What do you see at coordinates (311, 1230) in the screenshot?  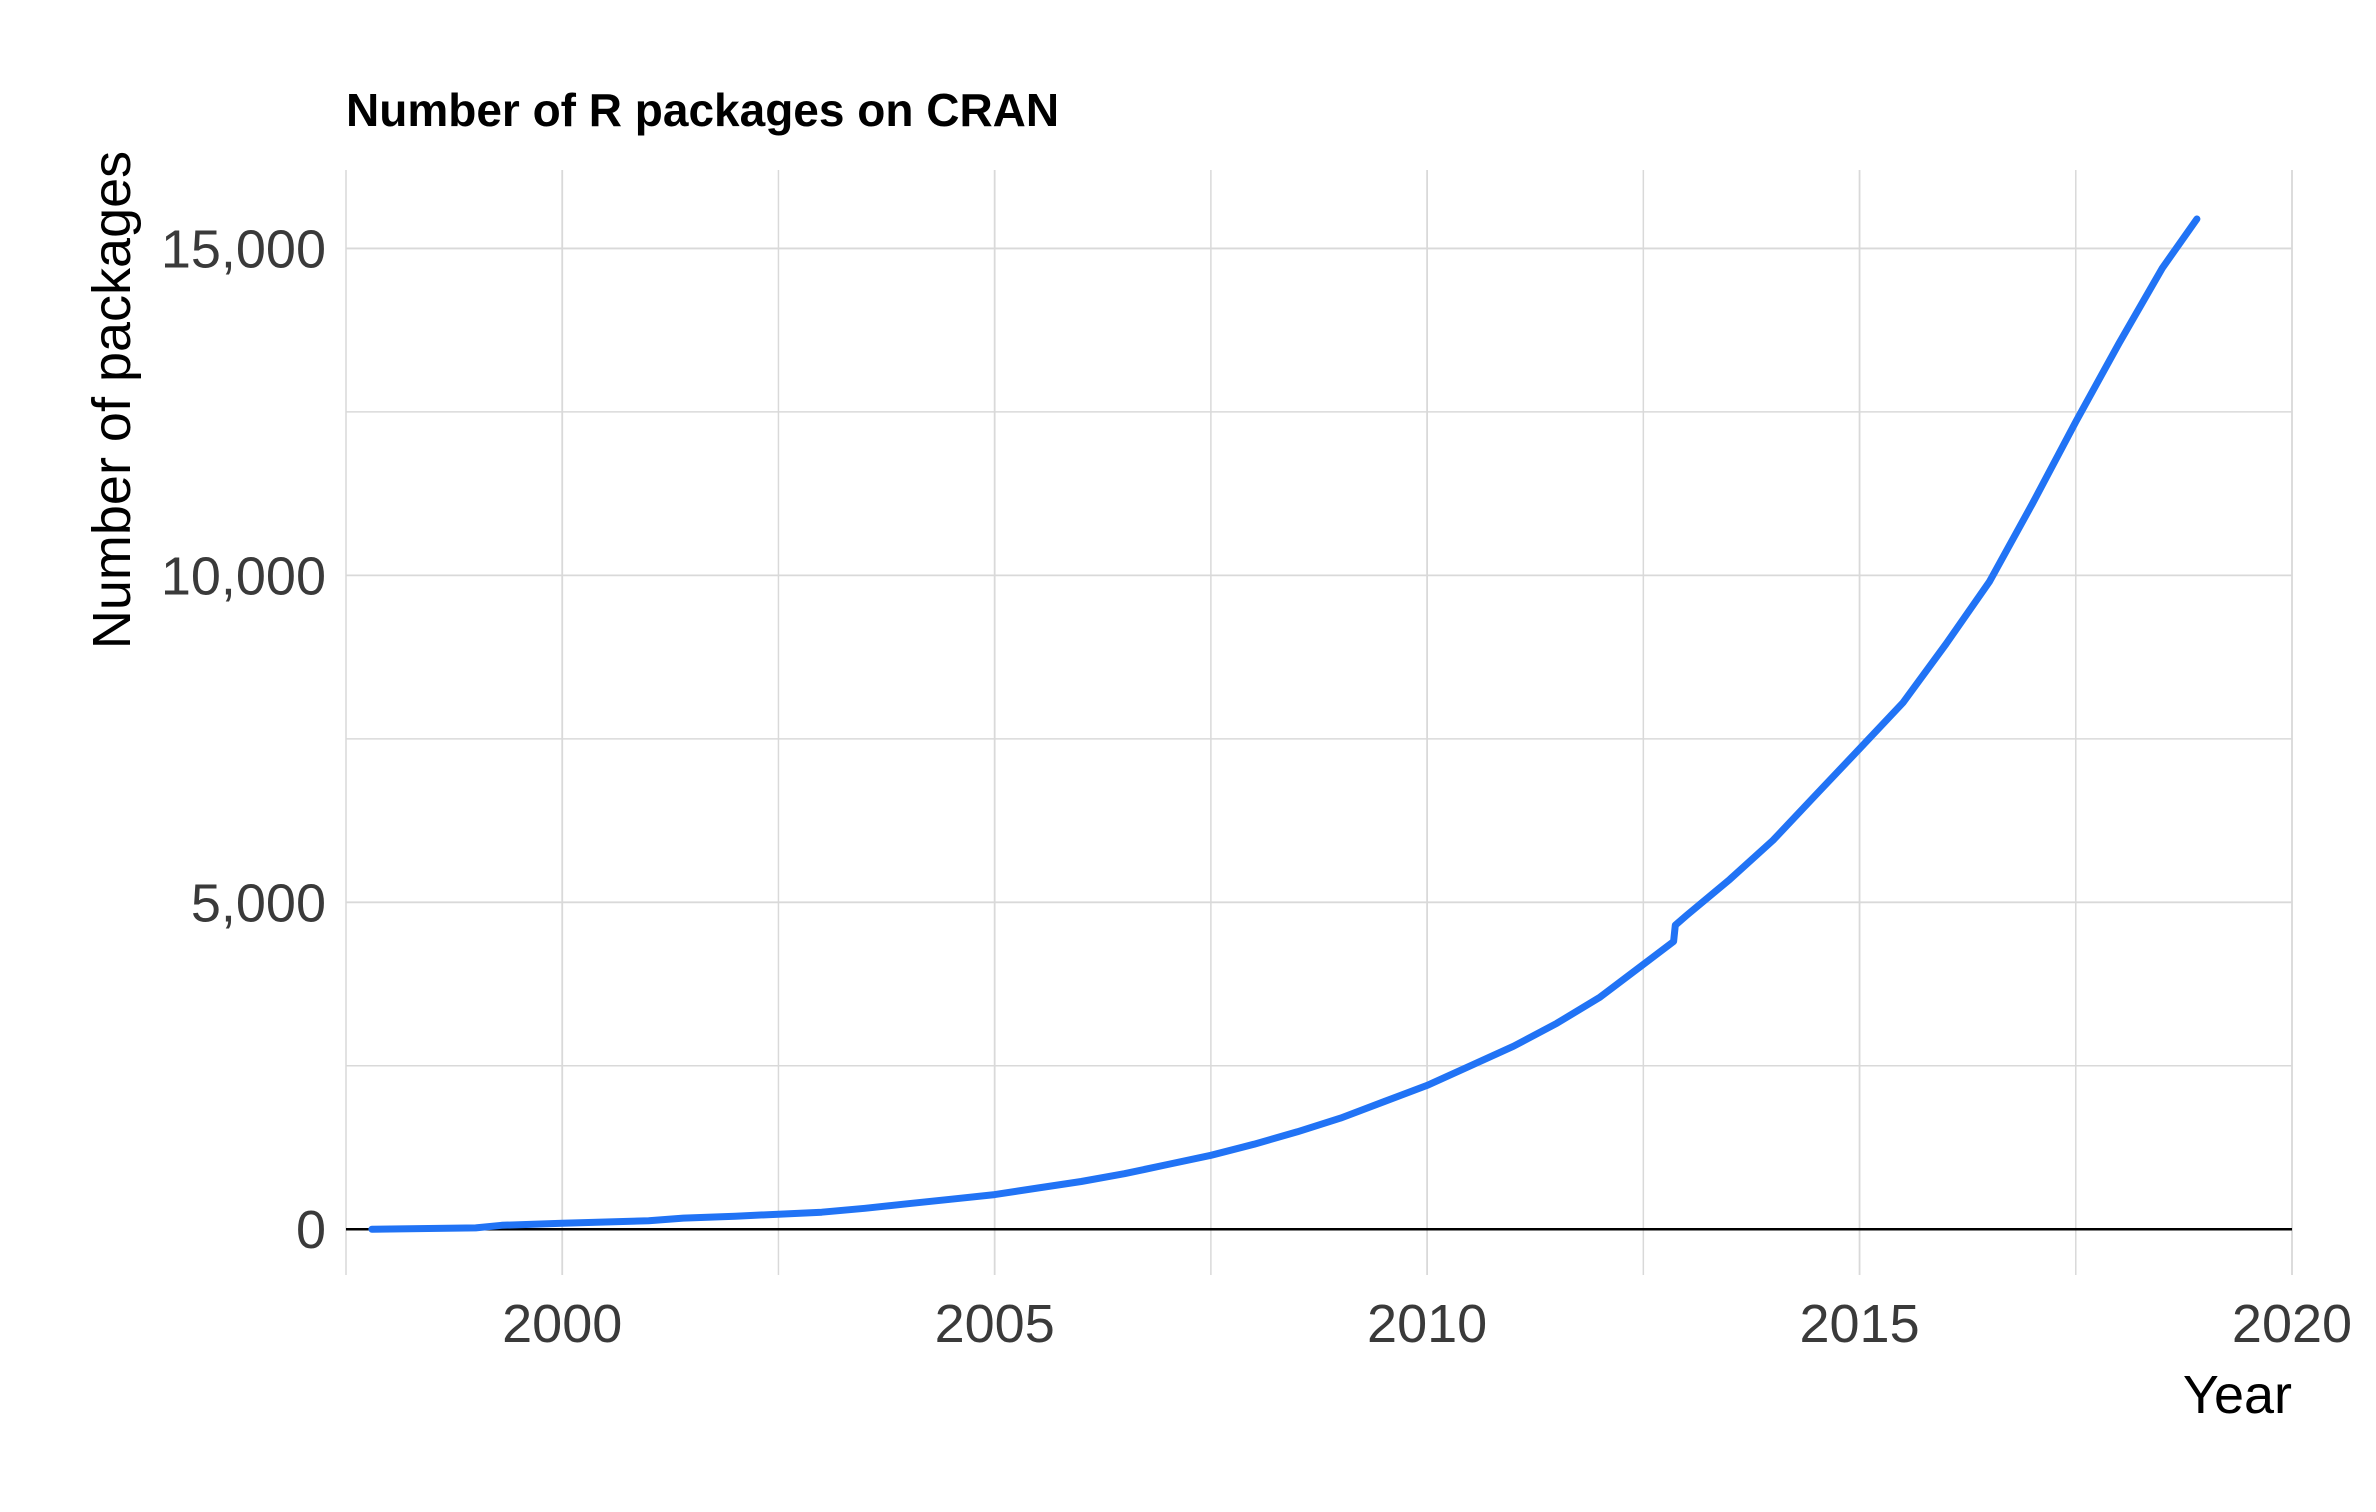 I see `y-tick-label-0: 0` at bounding box center [311, 1230].